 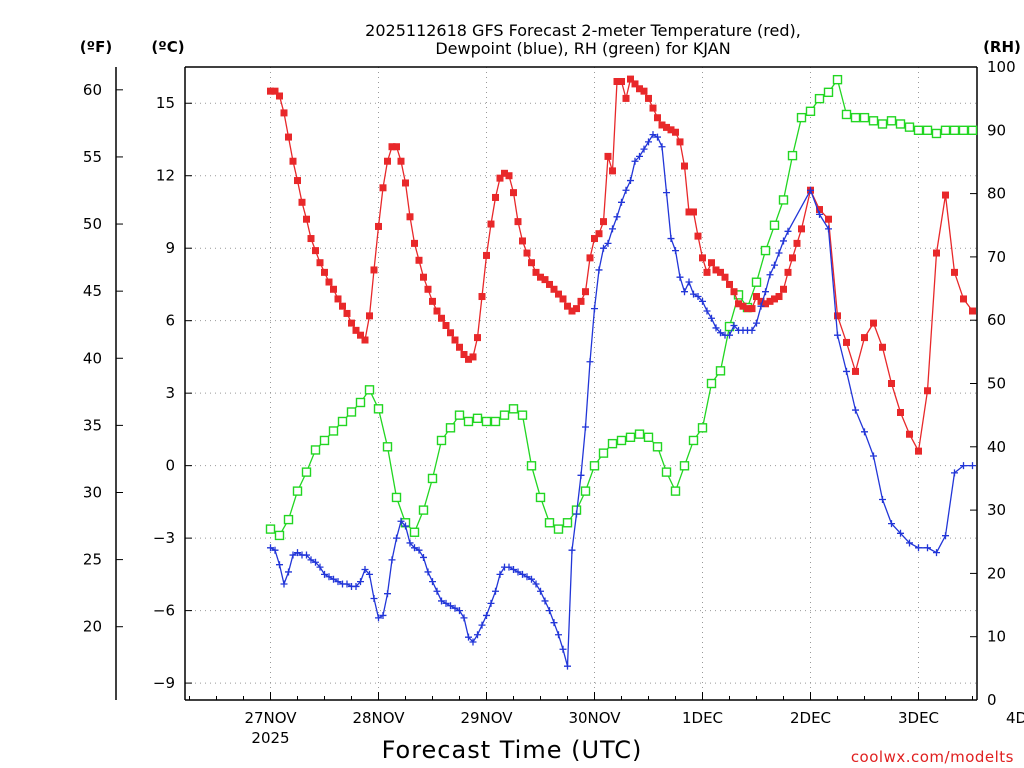 I want to click on fahrenheit-tick-label: 45, so click(x=92, y=291).